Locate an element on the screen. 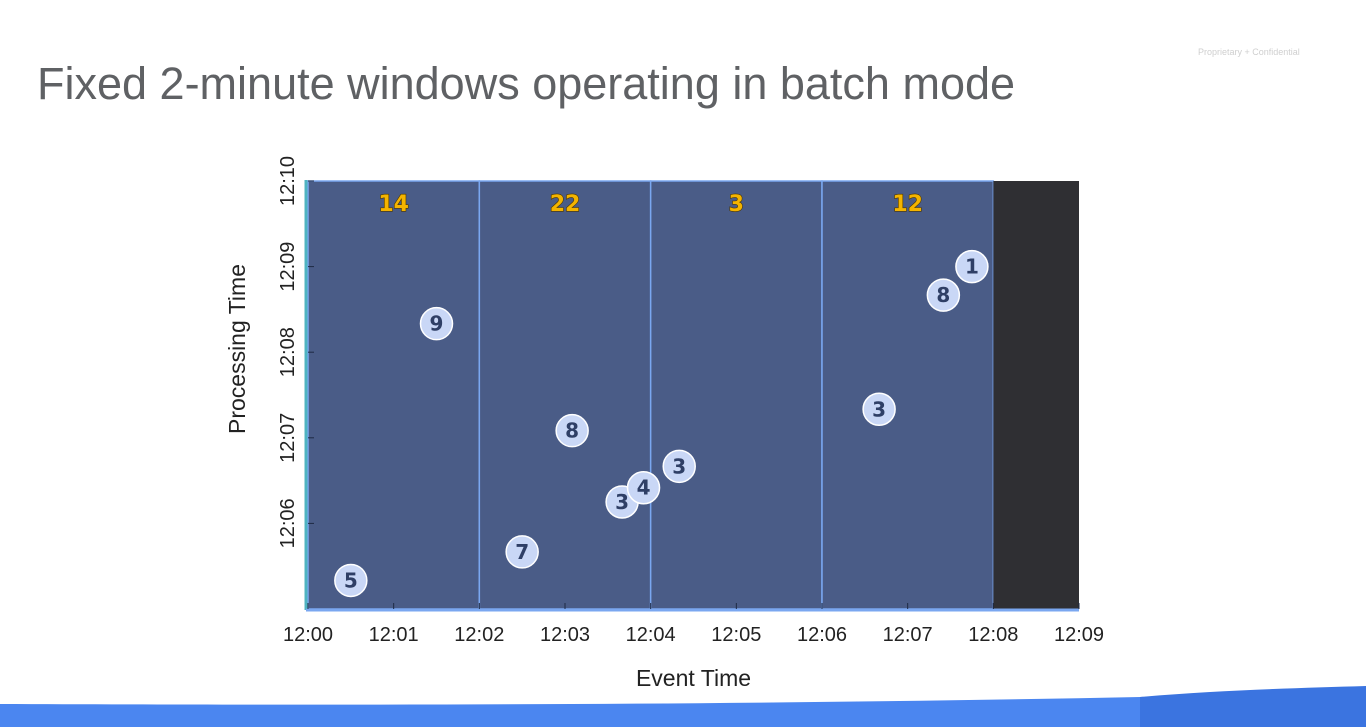  window-sum-3: 3 is located at coordinates (736, 204).